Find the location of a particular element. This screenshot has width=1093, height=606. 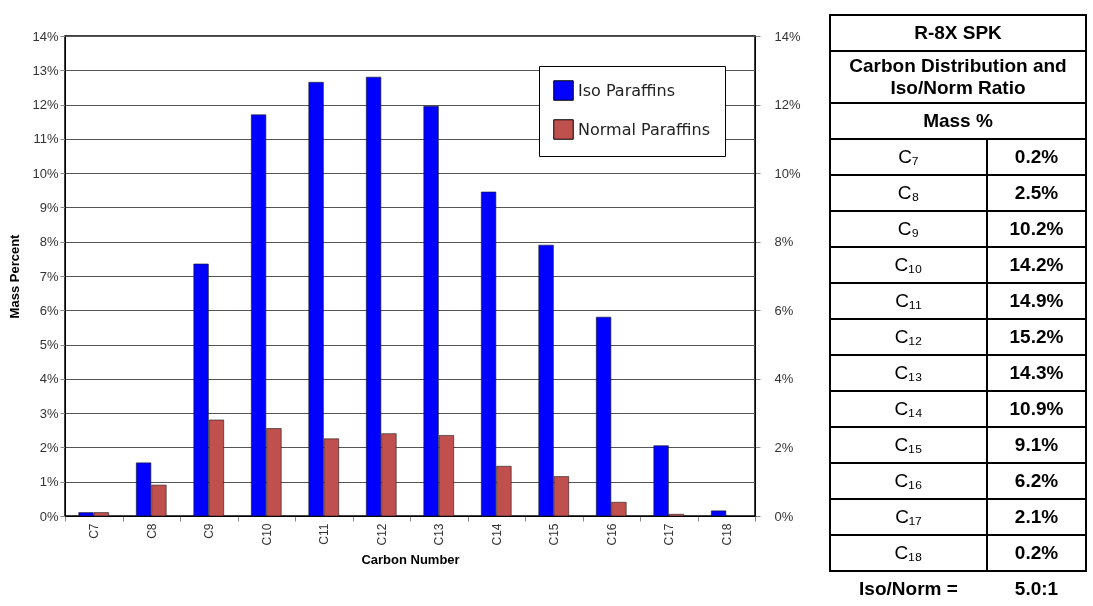

text: C₁₅ is located at coordinates (908, 445).